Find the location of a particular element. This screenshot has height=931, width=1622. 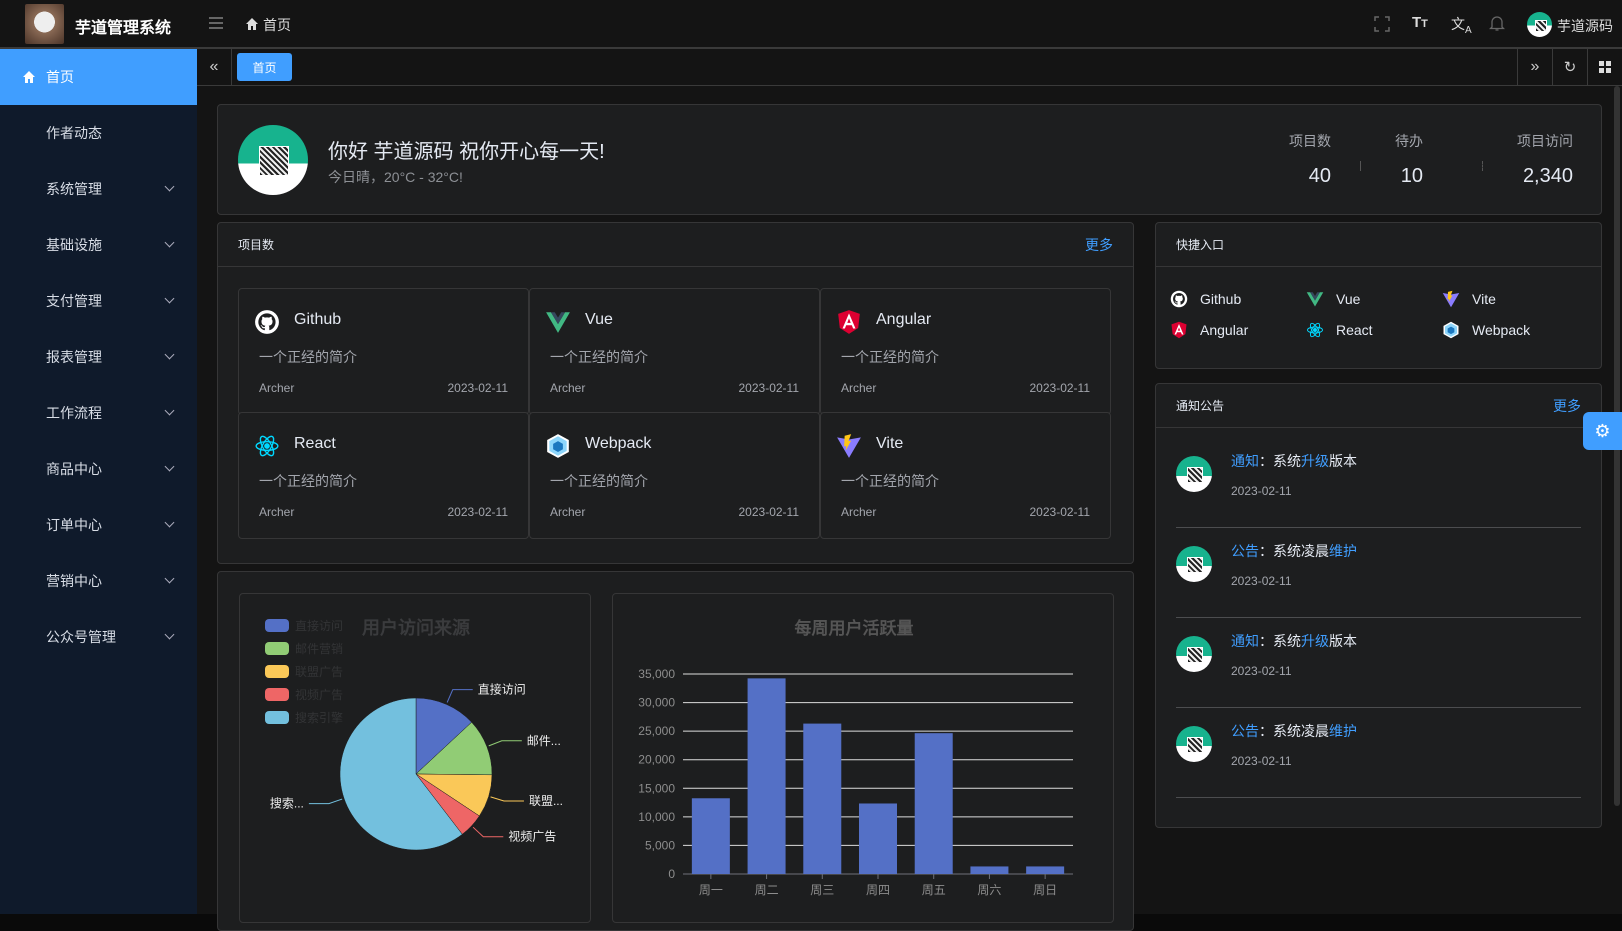

sidebar-item-product: 商品中心 is located at coordinates (98, 469).